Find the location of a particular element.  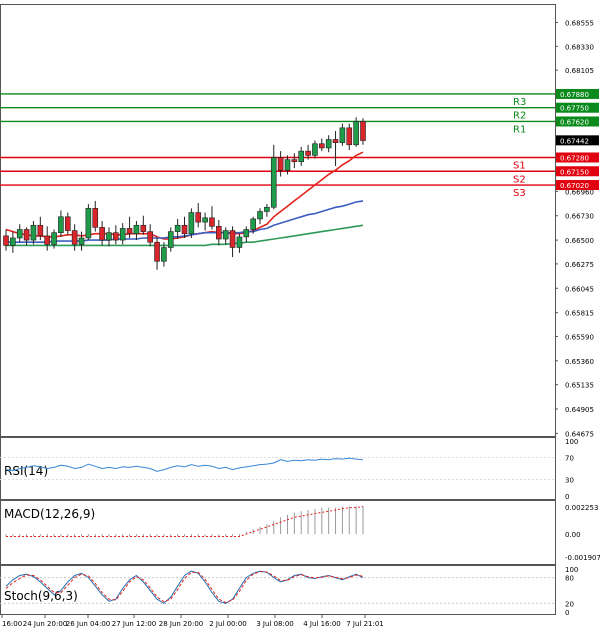

price-tick-label: 0.65360 is located at coordinates (579, 362).